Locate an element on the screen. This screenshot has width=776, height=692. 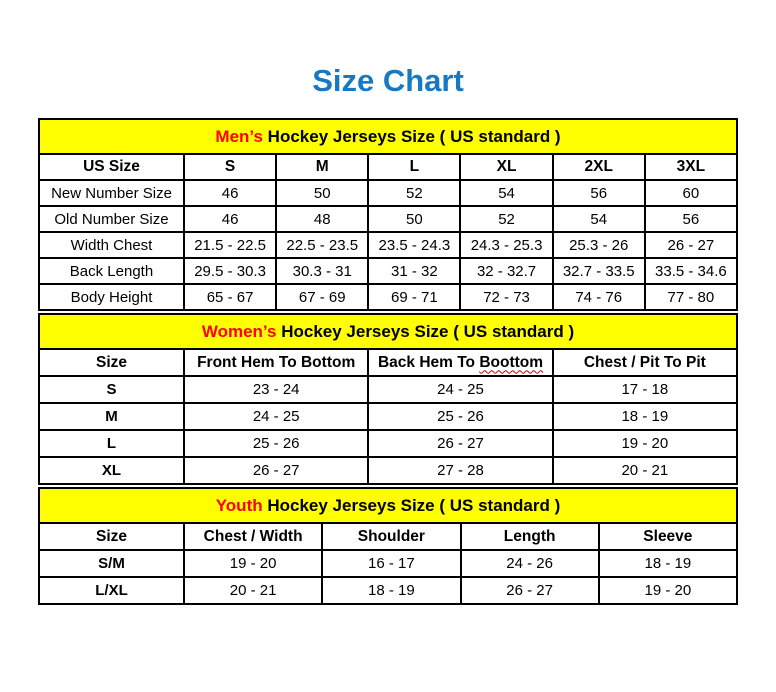
size-value-cell: 32 - 32.7 is located at coordinates (506, 271).